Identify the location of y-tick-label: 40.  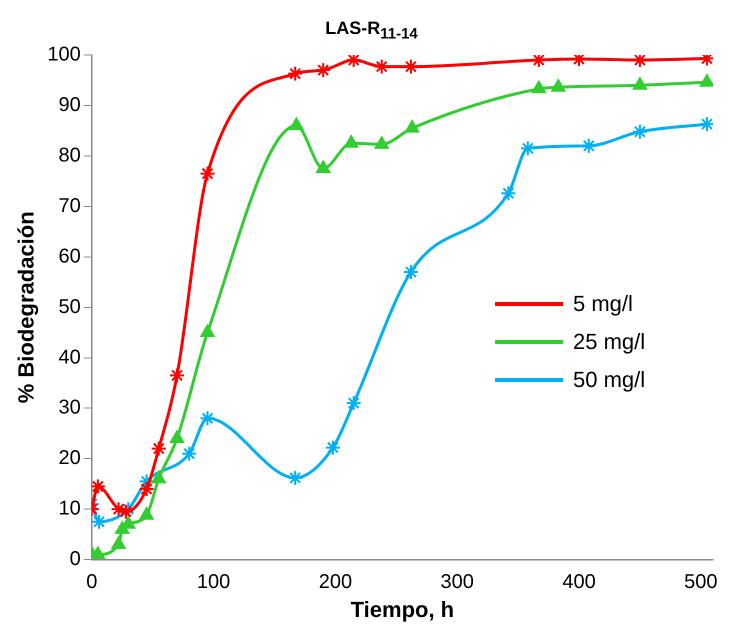
(69, 357).